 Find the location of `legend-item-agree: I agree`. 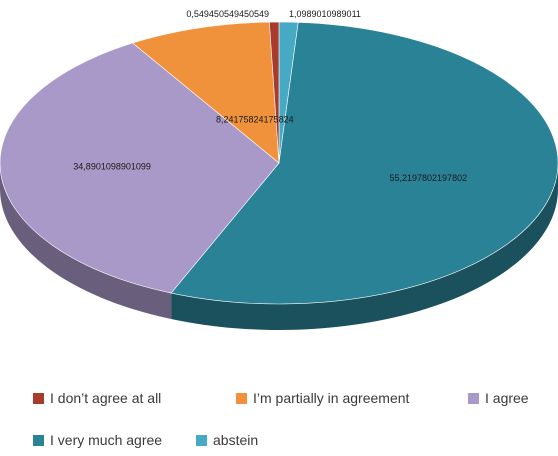

legend-item-agree: I agree is located at coordinates (498, 398).